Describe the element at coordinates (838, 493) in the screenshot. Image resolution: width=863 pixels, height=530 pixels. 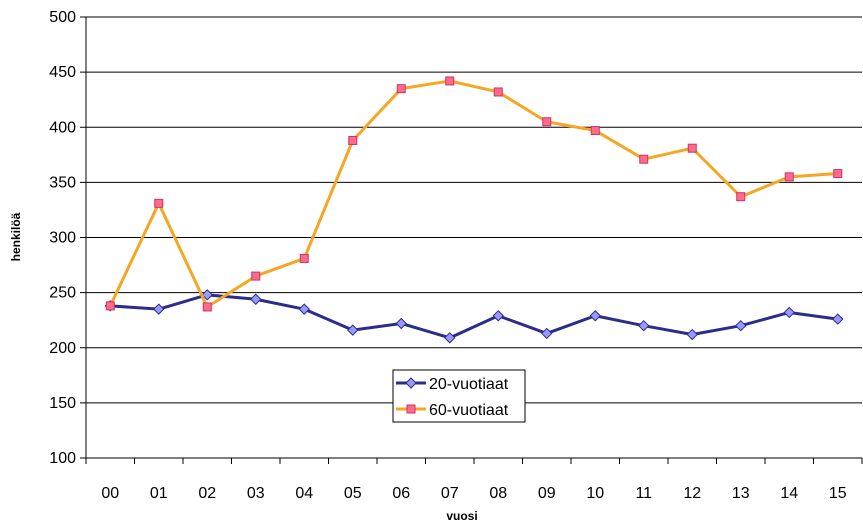
I see `x-tick-label: 15` at that location.